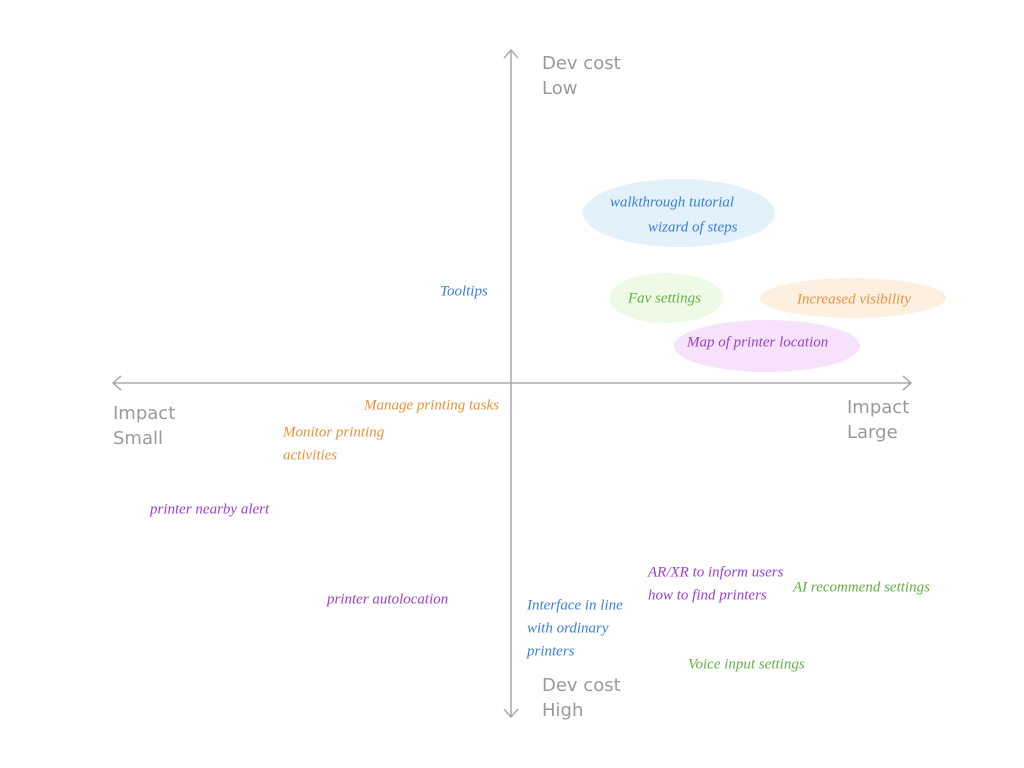  Describe the element at coordinates (550, 651) in the screenshot. I see `item-text: printers` at that location.